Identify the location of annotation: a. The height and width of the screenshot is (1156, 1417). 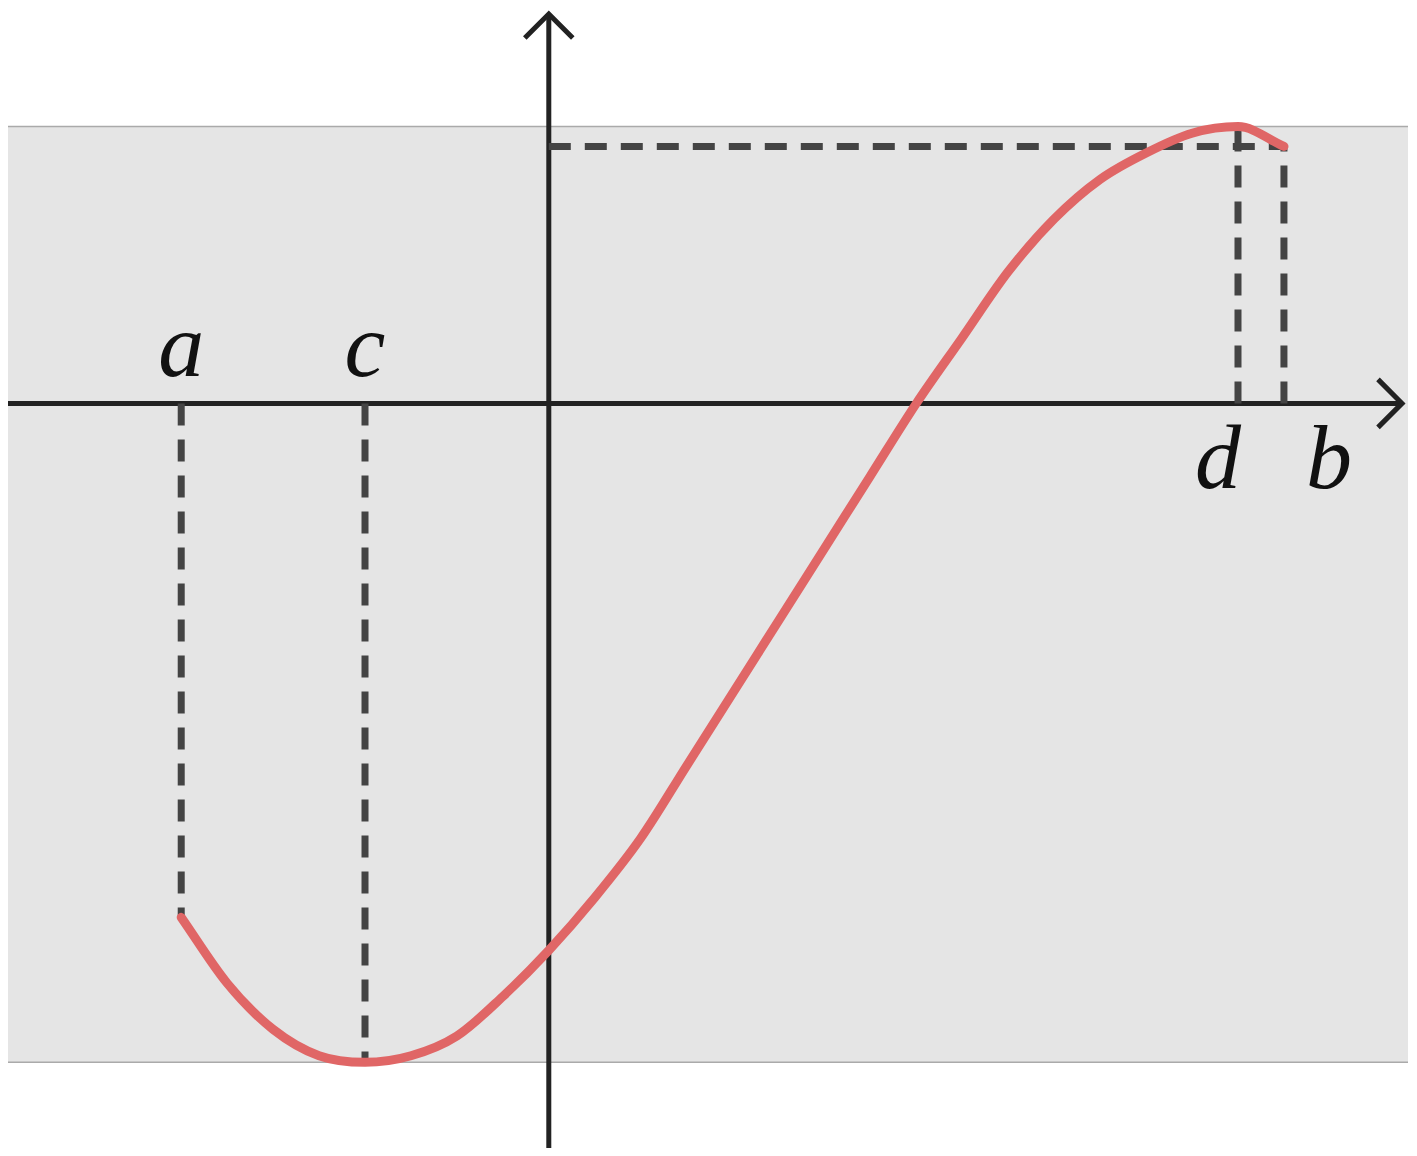
(181, 344).